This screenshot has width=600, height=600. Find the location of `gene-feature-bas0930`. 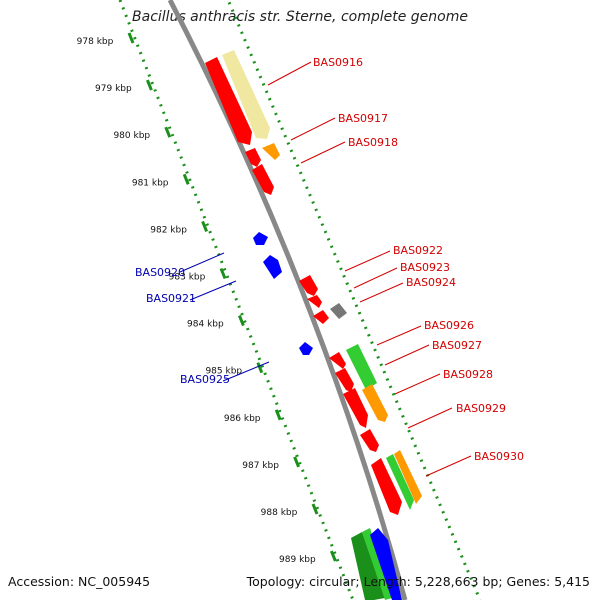

gene-feature-bas0930 is located at coordinates (386, 486).